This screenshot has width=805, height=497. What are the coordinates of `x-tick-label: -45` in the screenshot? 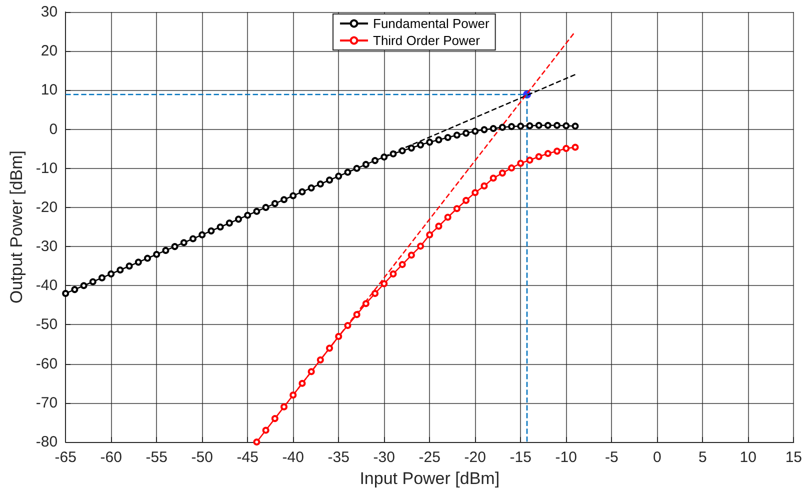 It's located at (247, 457).